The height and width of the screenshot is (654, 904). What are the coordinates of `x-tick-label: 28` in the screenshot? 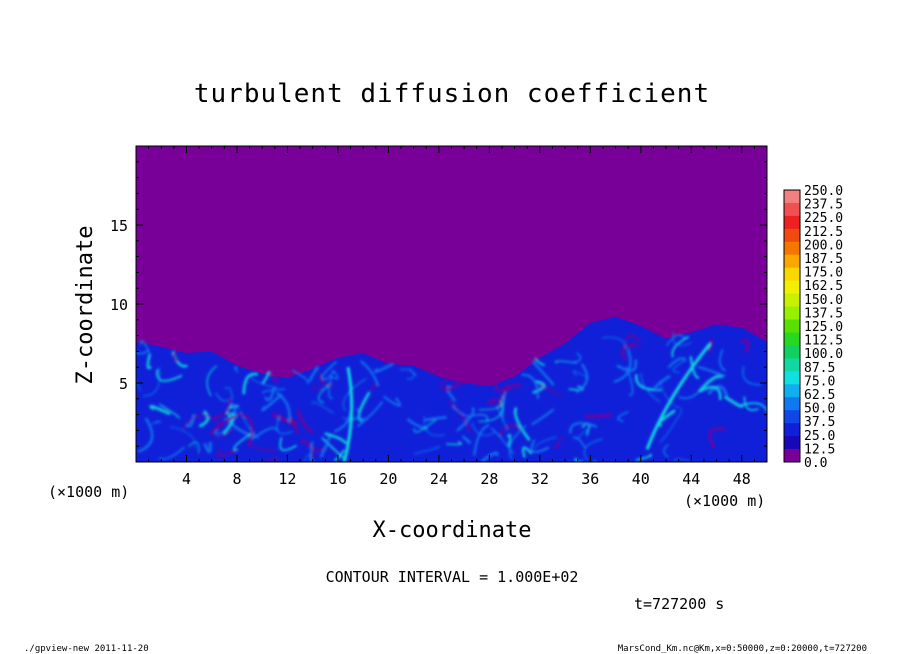 It's located at (489, 479).